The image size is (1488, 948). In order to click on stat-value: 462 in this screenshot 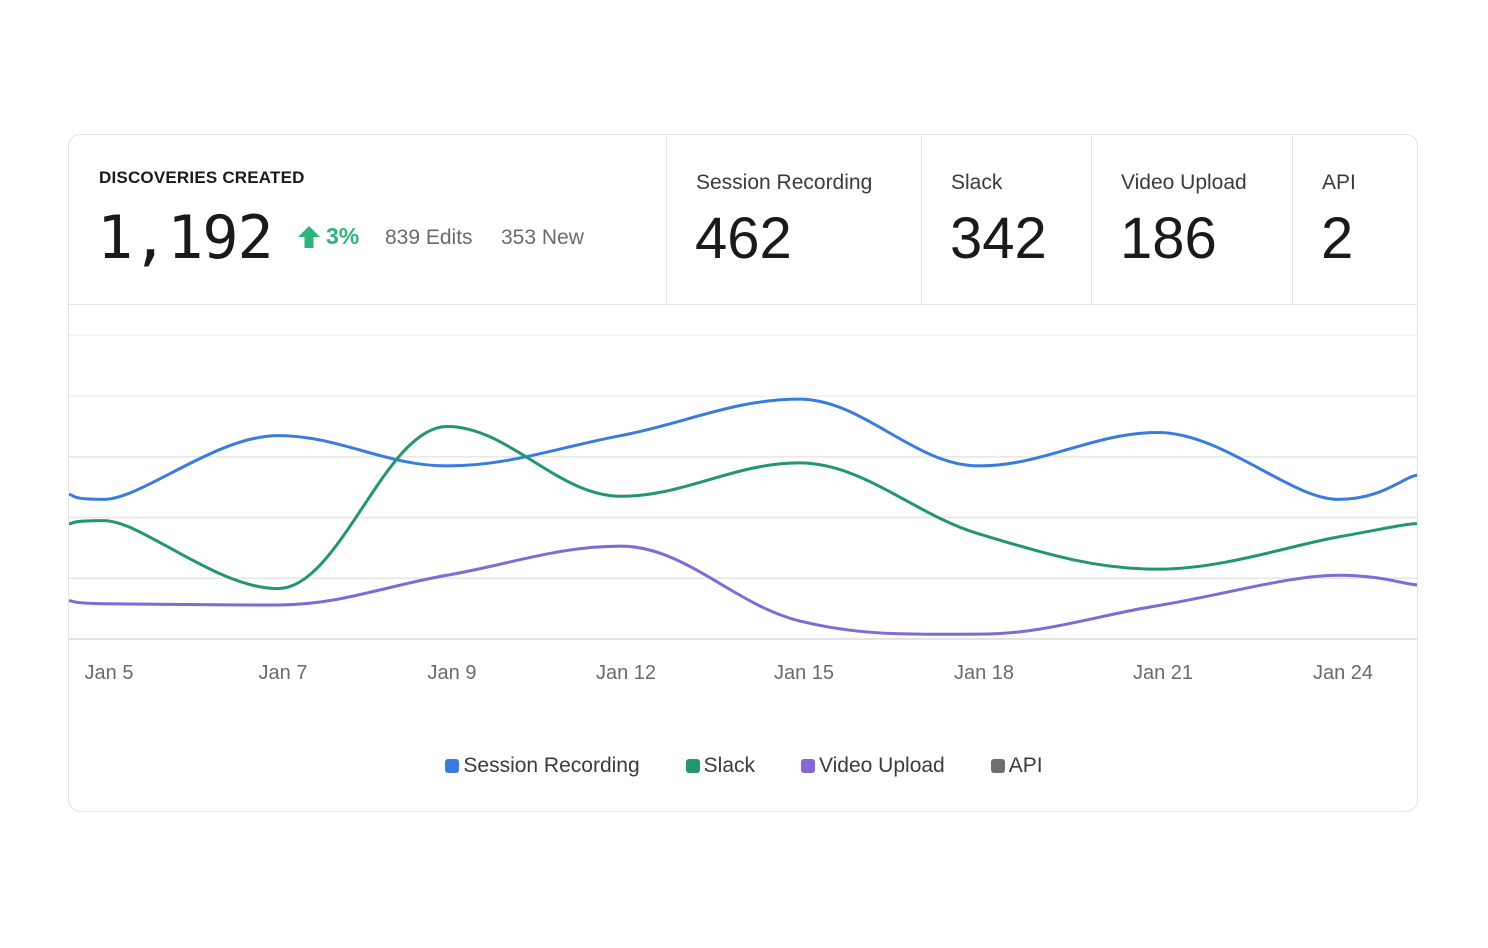, I will do `click(743, 238)`.